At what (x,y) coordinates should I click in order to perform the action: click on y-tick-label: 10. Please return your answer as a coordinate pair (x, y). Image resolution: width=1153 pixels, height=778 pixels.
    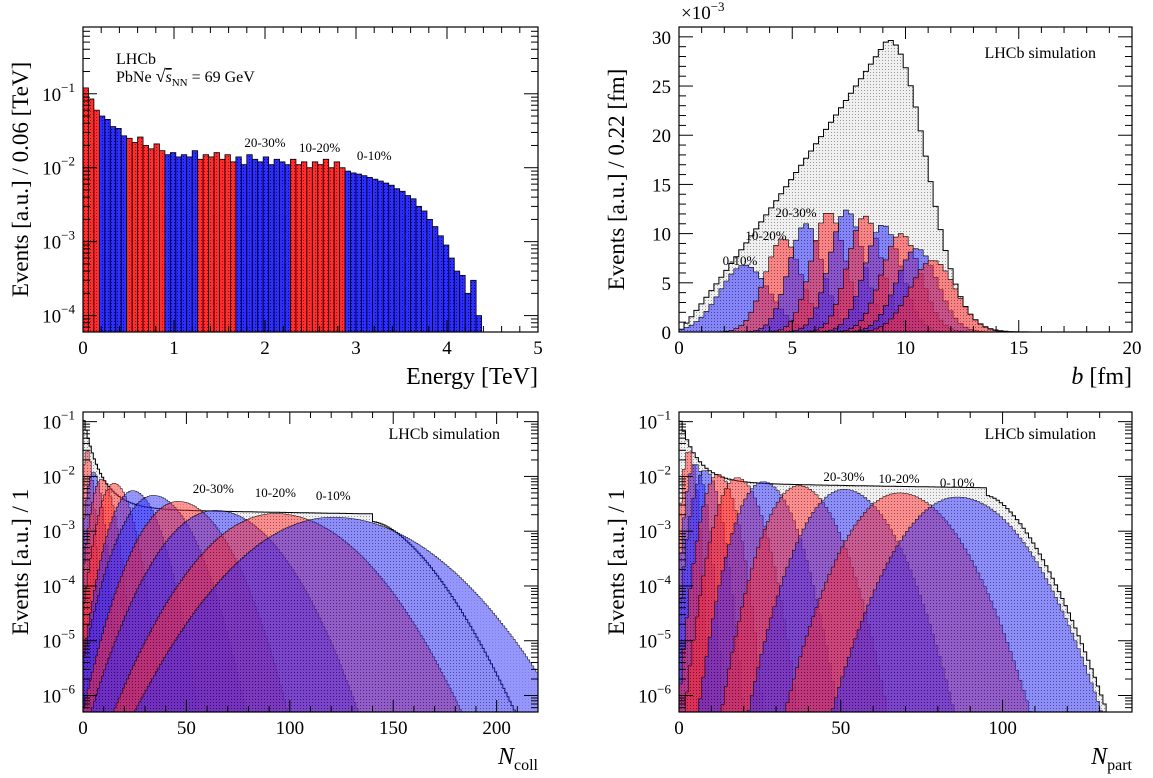
    Looking at the image, I should click on (661, 235).